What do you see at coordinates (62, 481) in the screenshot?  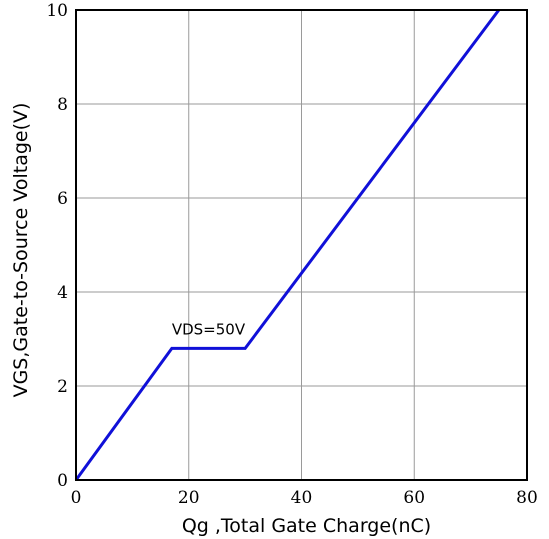 I see `y-tick-label: 0` at bounding box center [62, 481].